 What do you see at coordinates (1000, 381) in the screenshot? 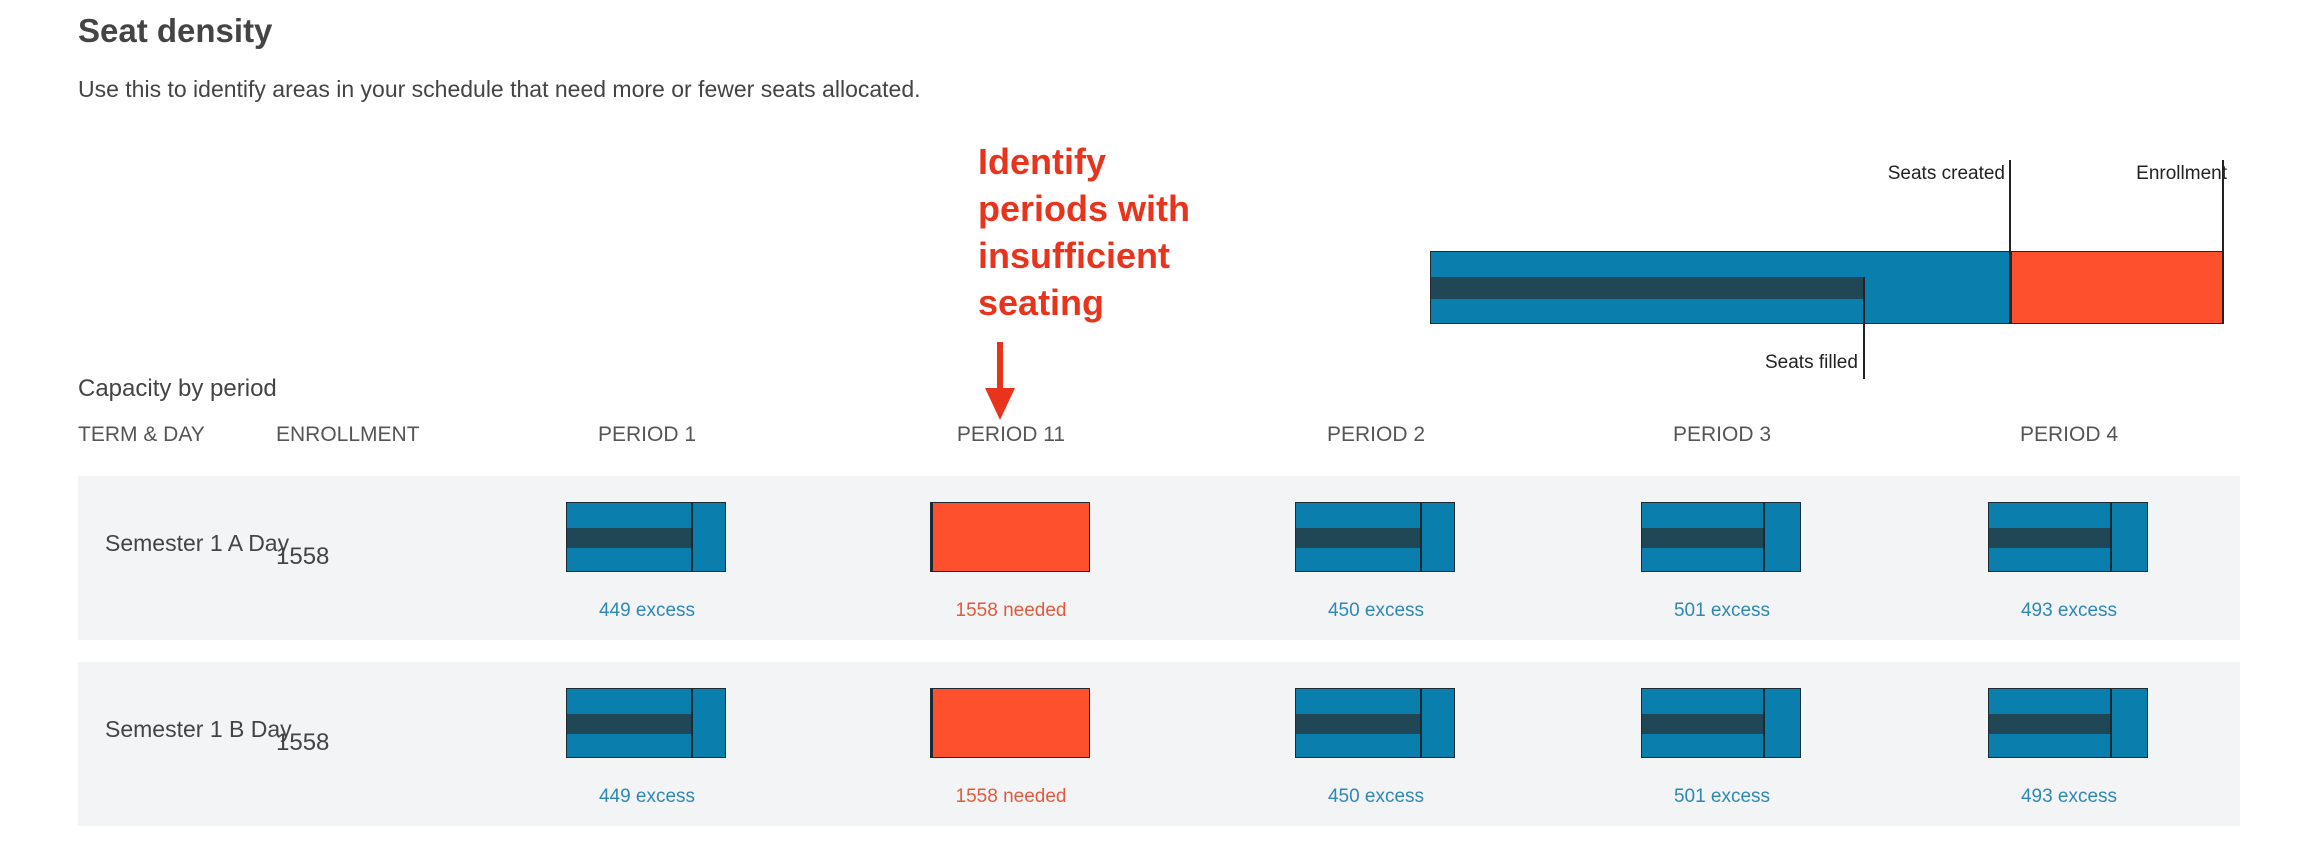
I see `callout-arrow-icon` at bounding box center [1000, 381].